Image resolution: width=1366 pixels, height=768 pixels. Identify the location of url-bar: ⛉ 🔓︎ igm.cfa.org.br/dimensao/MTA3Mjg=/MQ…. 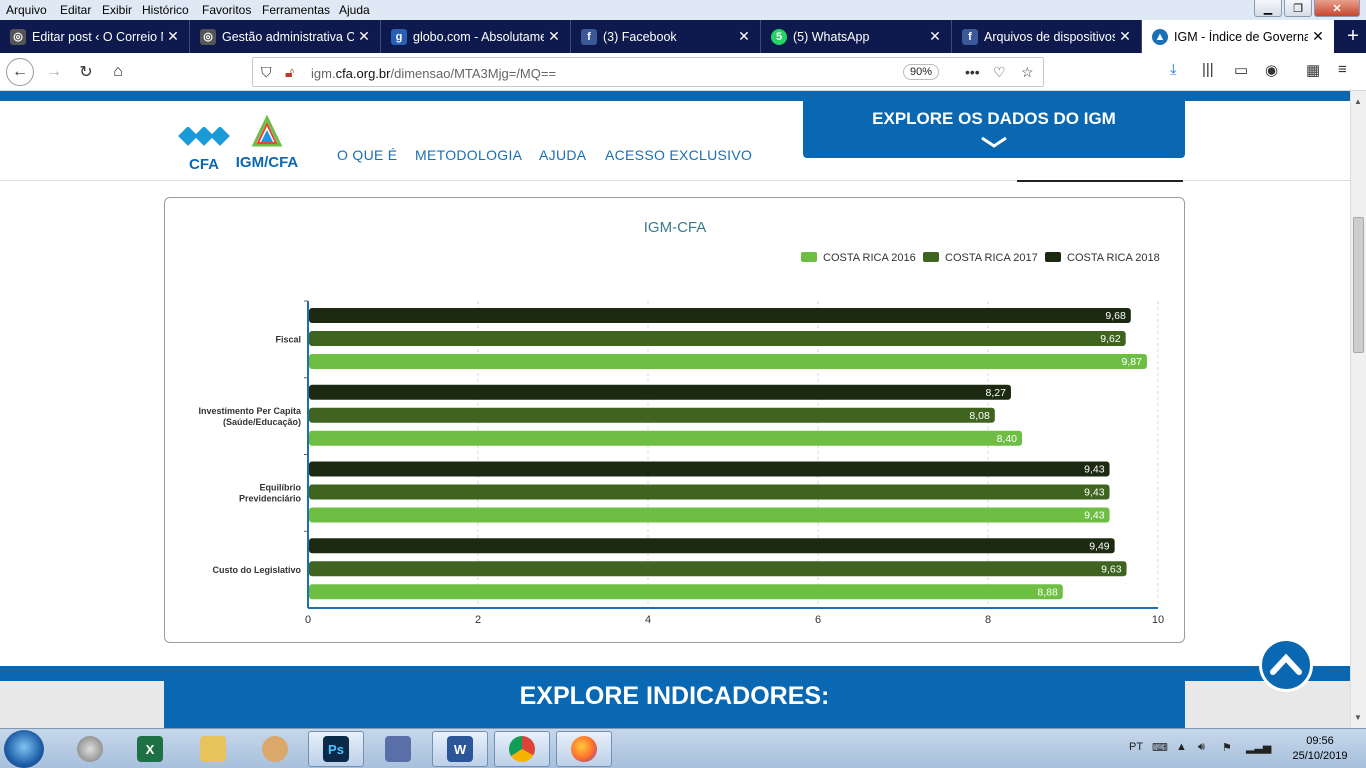
(648, 72).